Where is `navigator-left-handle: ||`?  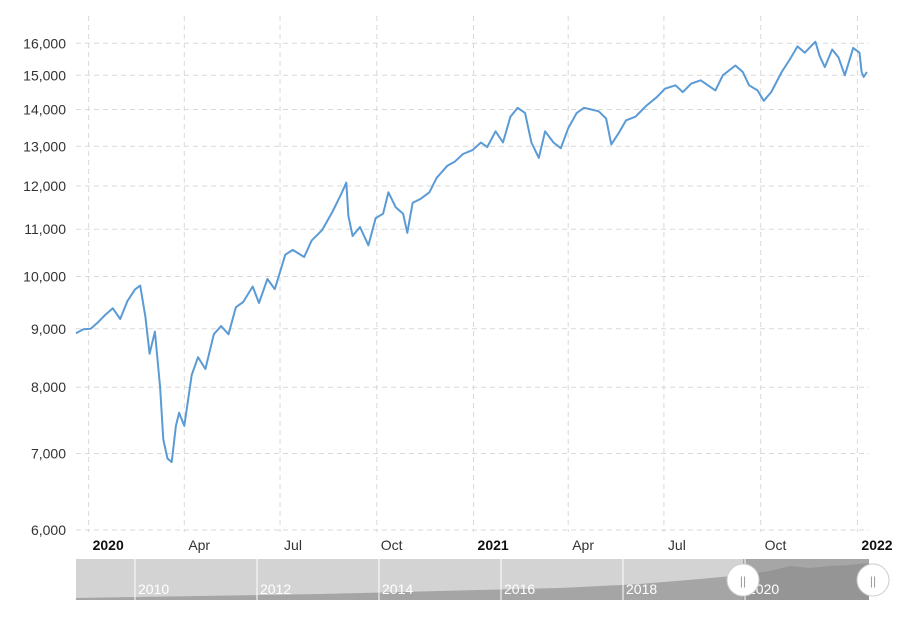
navigator-left-handle: || is located at coordinates (743, 580).